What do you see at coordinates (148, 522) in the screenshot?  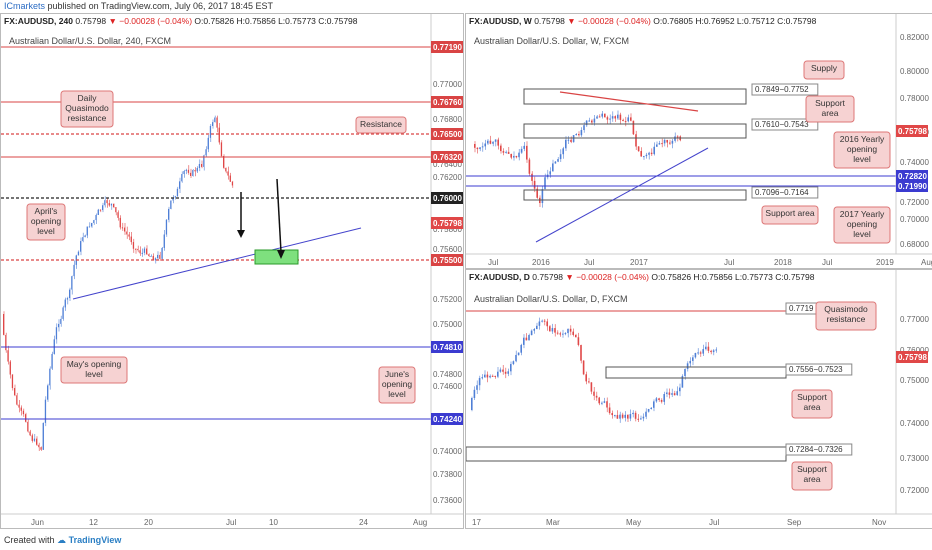 I see `h4-time-tick: 20` at bounding box center [148, 522].